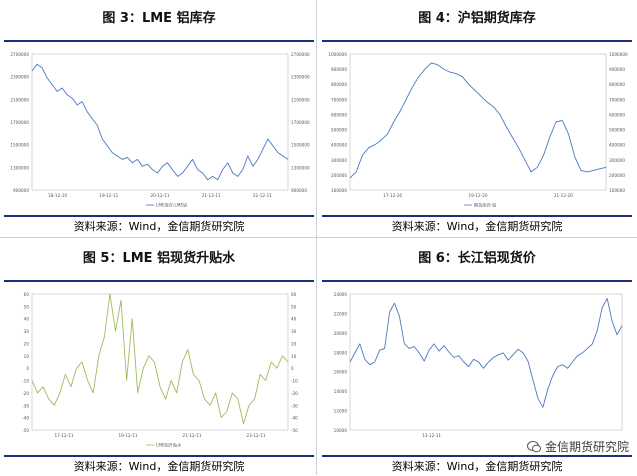 The width and height of the screenshot is (637, 476). What do you see at coordinates (563, 195) in the screenshot?
I see `x-tick-label: 21-12-20` at bounding box center [563, 195].